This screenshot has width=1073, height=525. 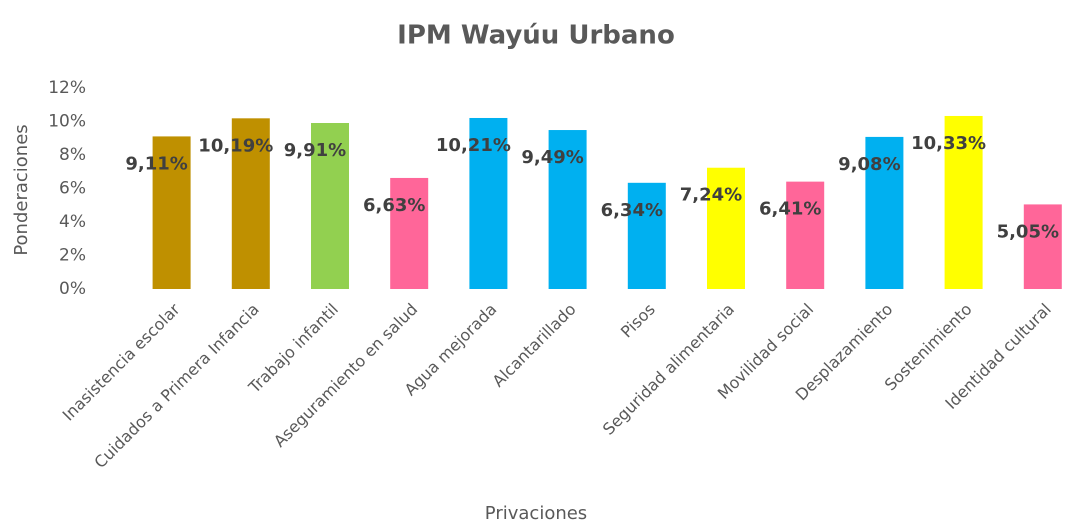 I want to click on x-tick-label: Seguridad alimentaria, so click(x=668, y=369).